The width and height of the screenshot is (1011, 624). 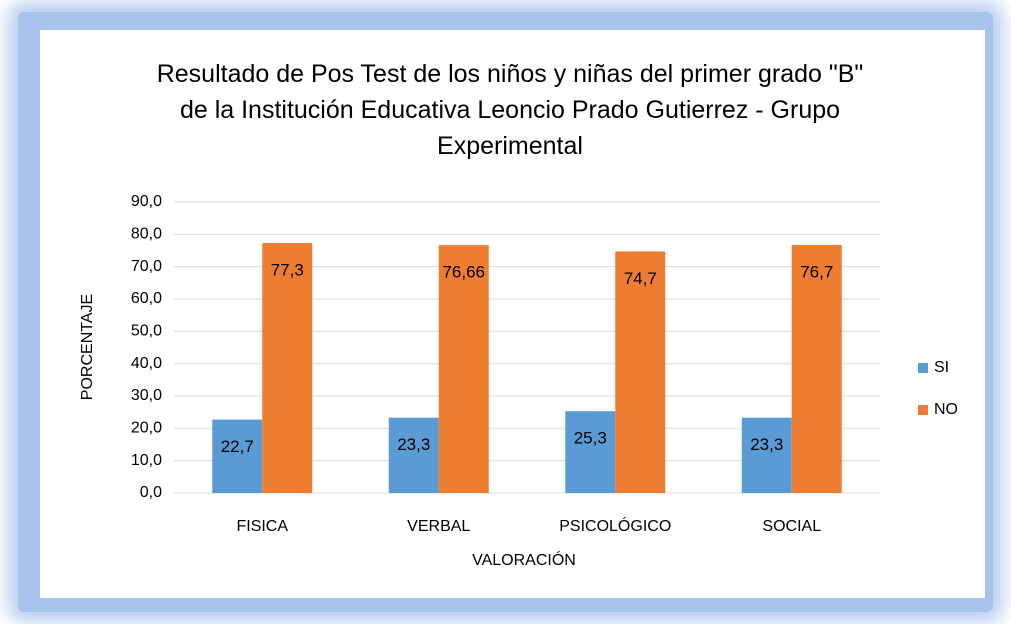 What do you see at coordinates (640, 278) in the screenshot?
I see `data-label: 74,7` at bounding box center [640, 278].